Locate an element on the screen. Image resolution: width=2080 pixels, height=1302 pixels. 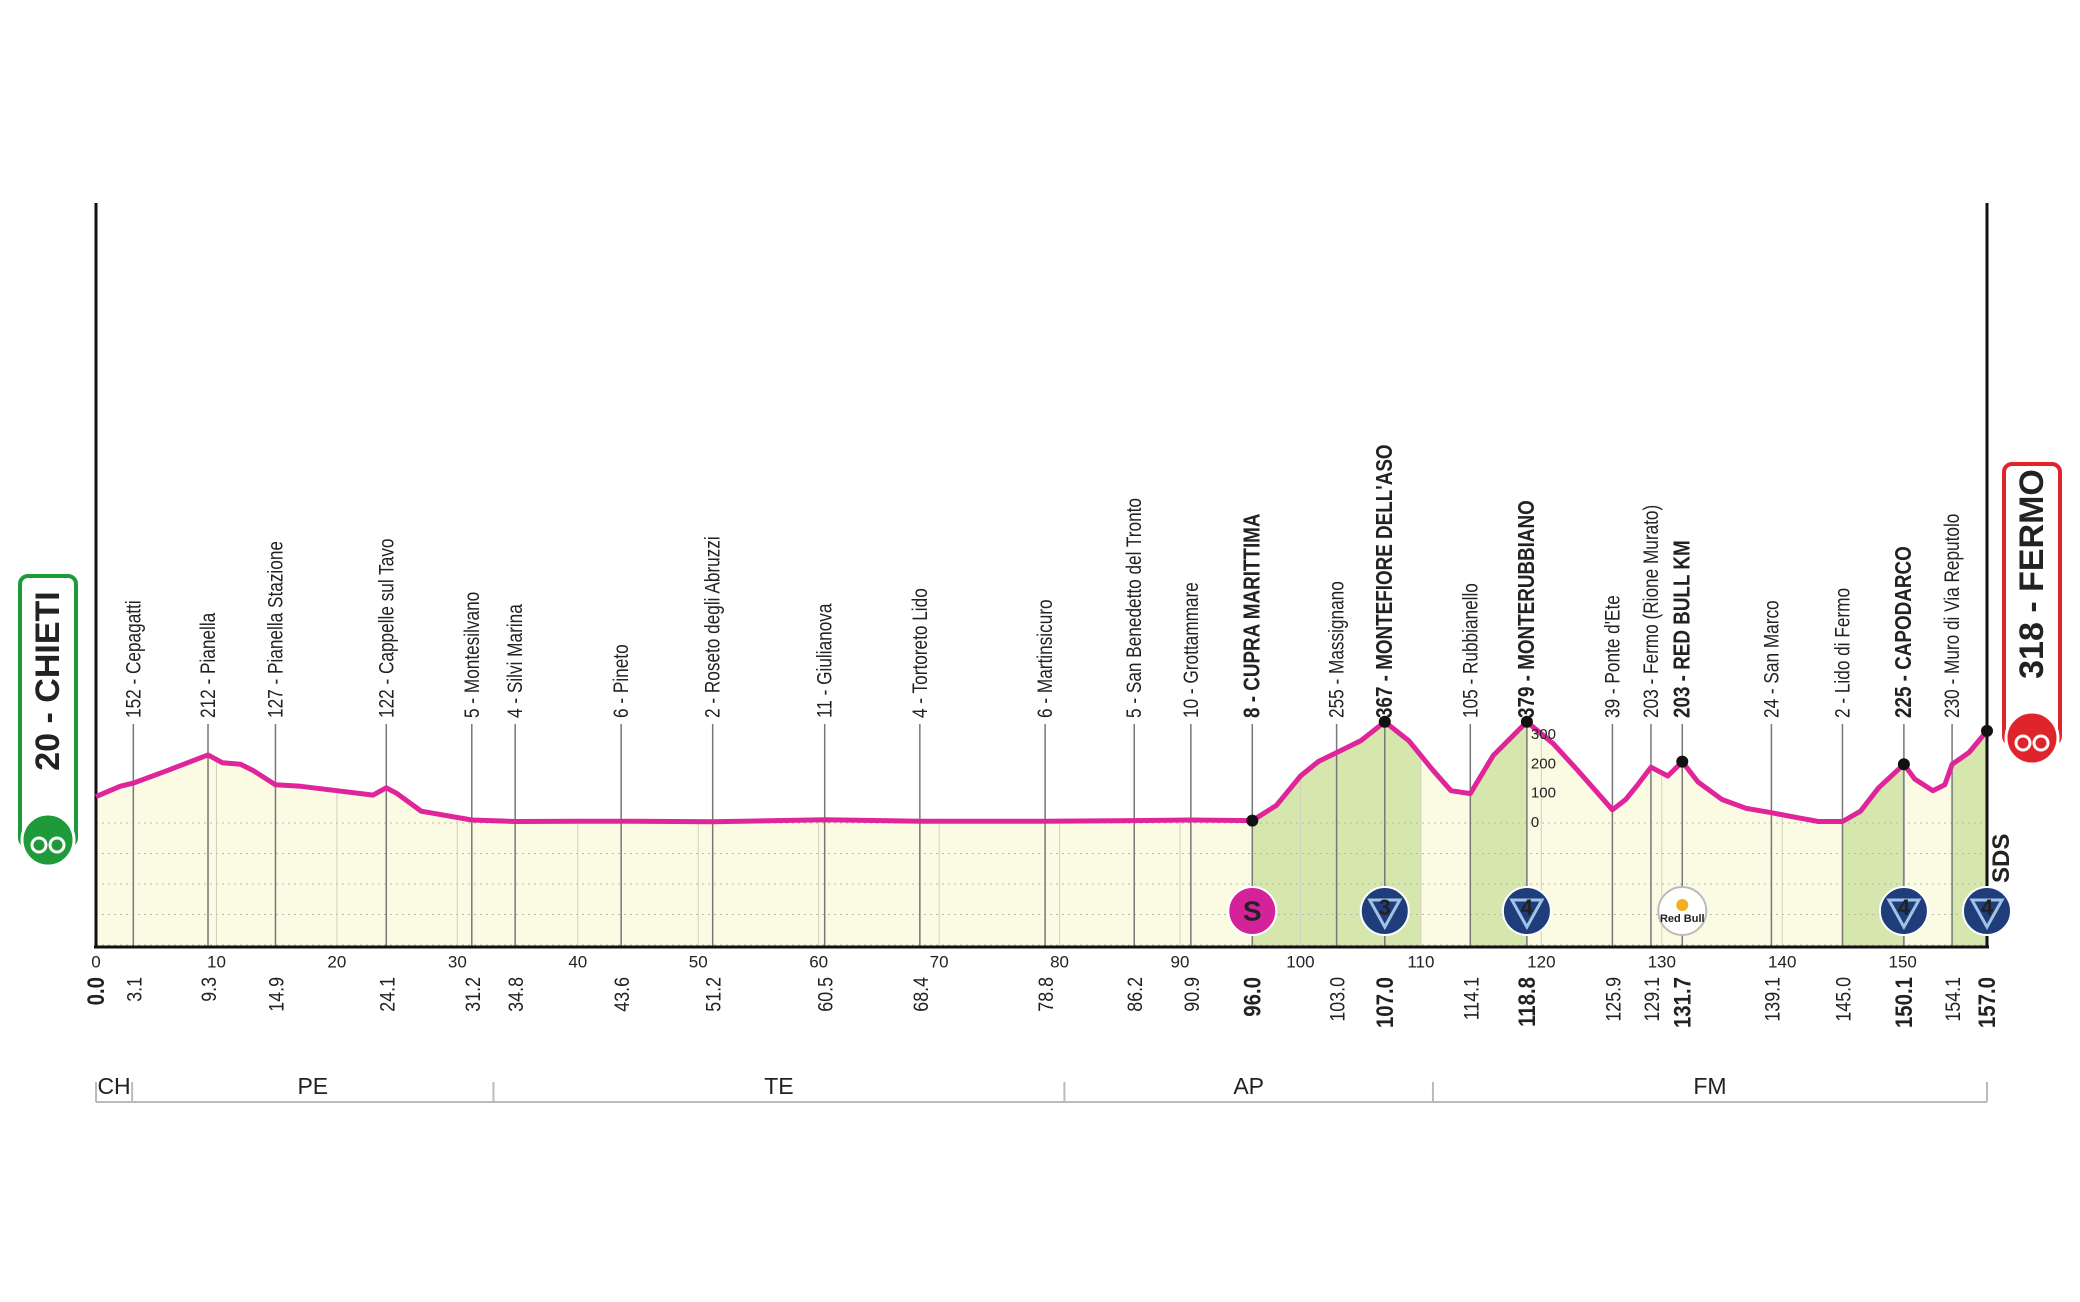
km-label: 51.2 is located at coordinates (714, 994).